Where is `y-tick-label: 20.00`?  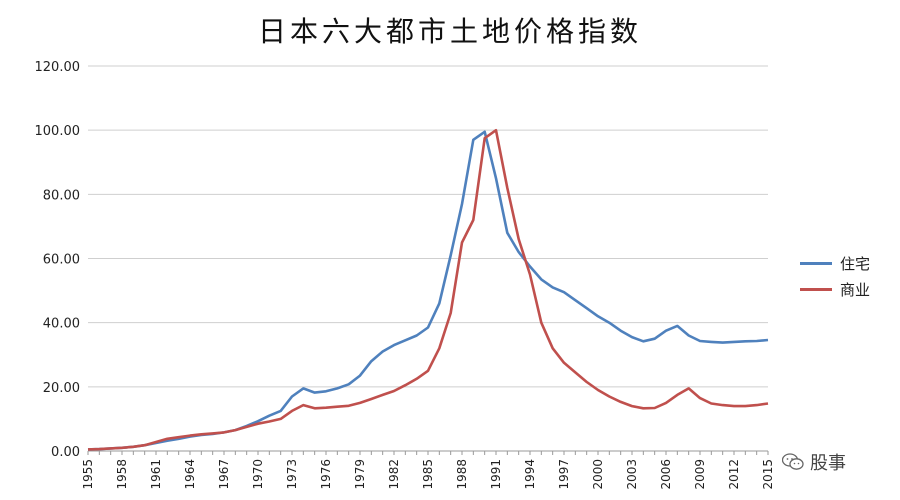 y-tick-label: 20.00 is located at coordinates (61, 388).